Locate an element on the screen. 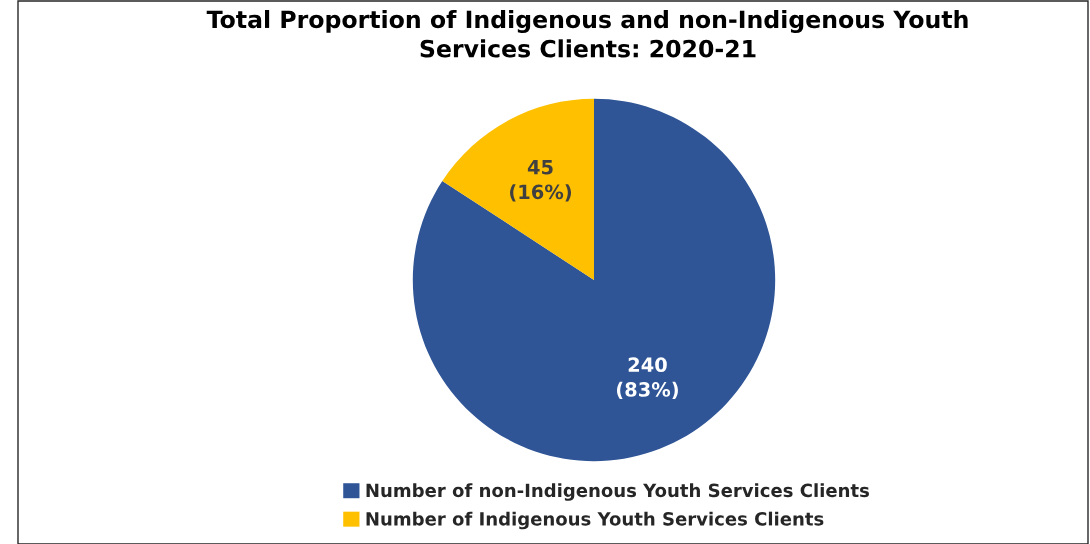 The height and width of the screenshot is (544, 1090). pie-slice is located at coordinates (518, 189).